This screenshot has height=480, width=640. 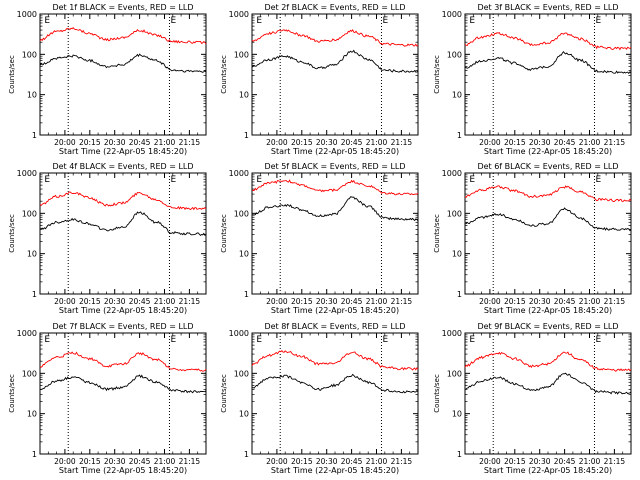 I want to click on chart-title: Det 8f BLACK = Events, RED = LLD, so click(x=334, y=326).